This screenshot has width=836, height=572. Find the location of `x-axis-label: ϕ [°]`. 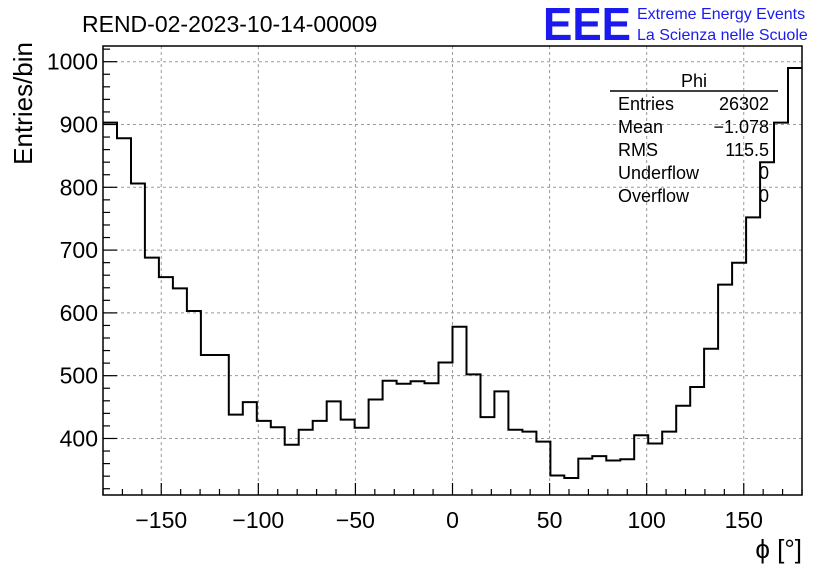

x-axis-label: ϕ [°] is located at coordinates (778, 549).